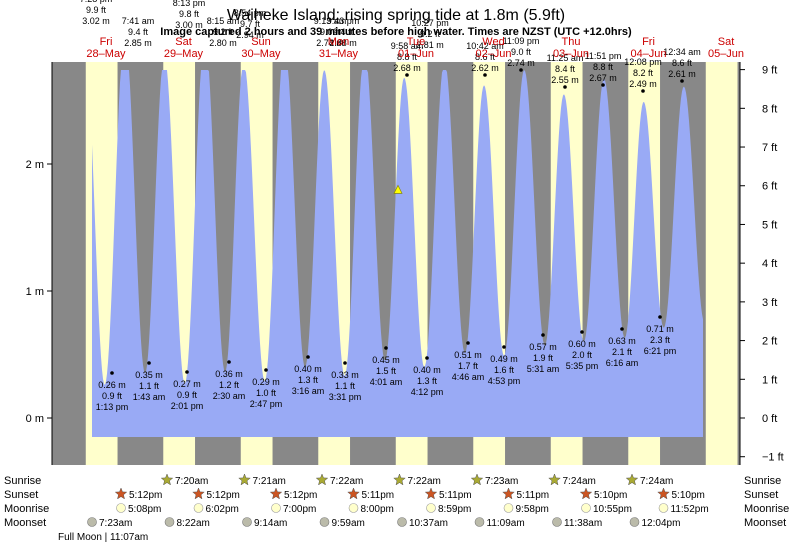 The height and width of the screenshot is (543, 793). Describe the element at coordinates (427, 370) in the screenshot. I see `low-tide-height-m: 0.40 m` at that location.